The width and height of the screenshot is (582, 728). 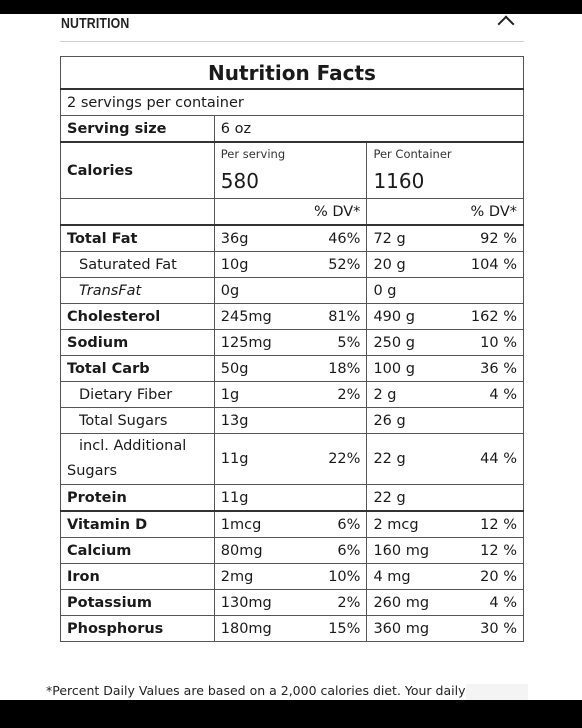 What do you see at coordinates (137, 290) in the screenshot?
I see `nutrient-label: TransFat` at bounding box center [137, 290].